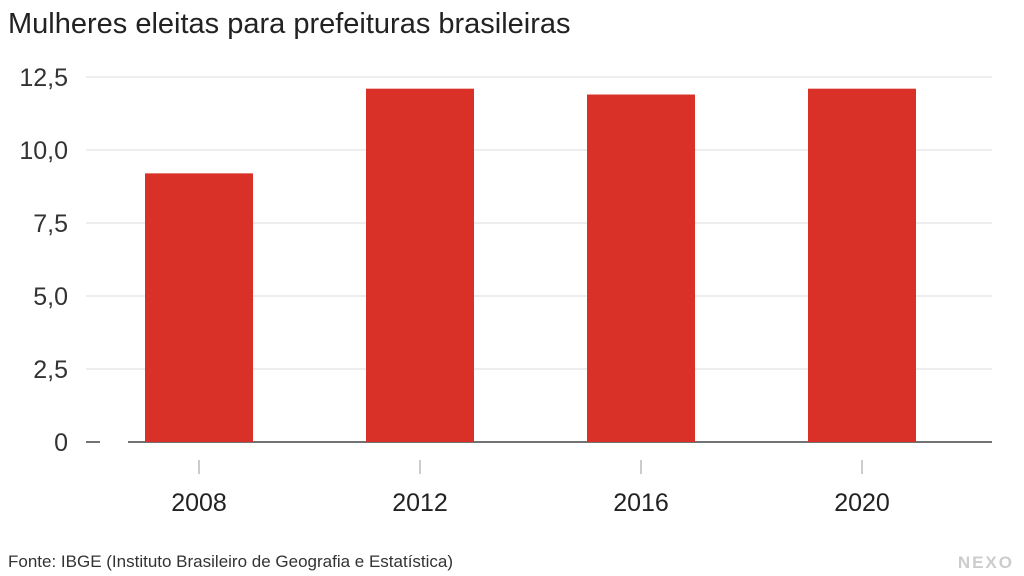 This screenshot has width=1024, height=576. Describe the element at coordinates (199, 503) in the screenshot. I see `x-tick-label: 2008` at that location.